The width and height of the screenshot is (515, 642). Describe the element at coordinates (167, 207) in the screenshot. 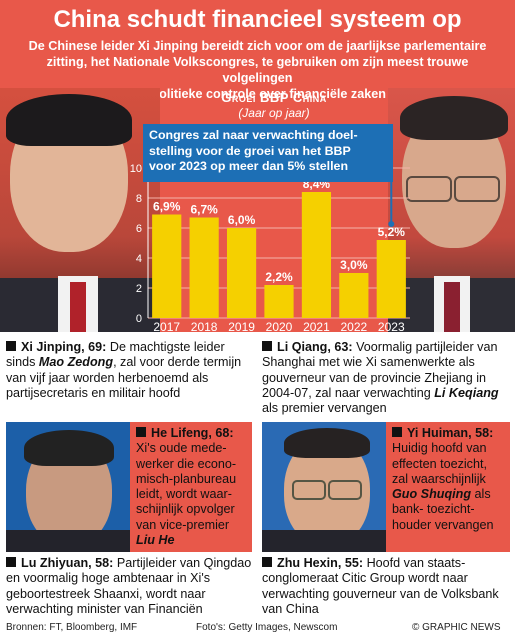

I see `data-label: 6,9%` at that location.